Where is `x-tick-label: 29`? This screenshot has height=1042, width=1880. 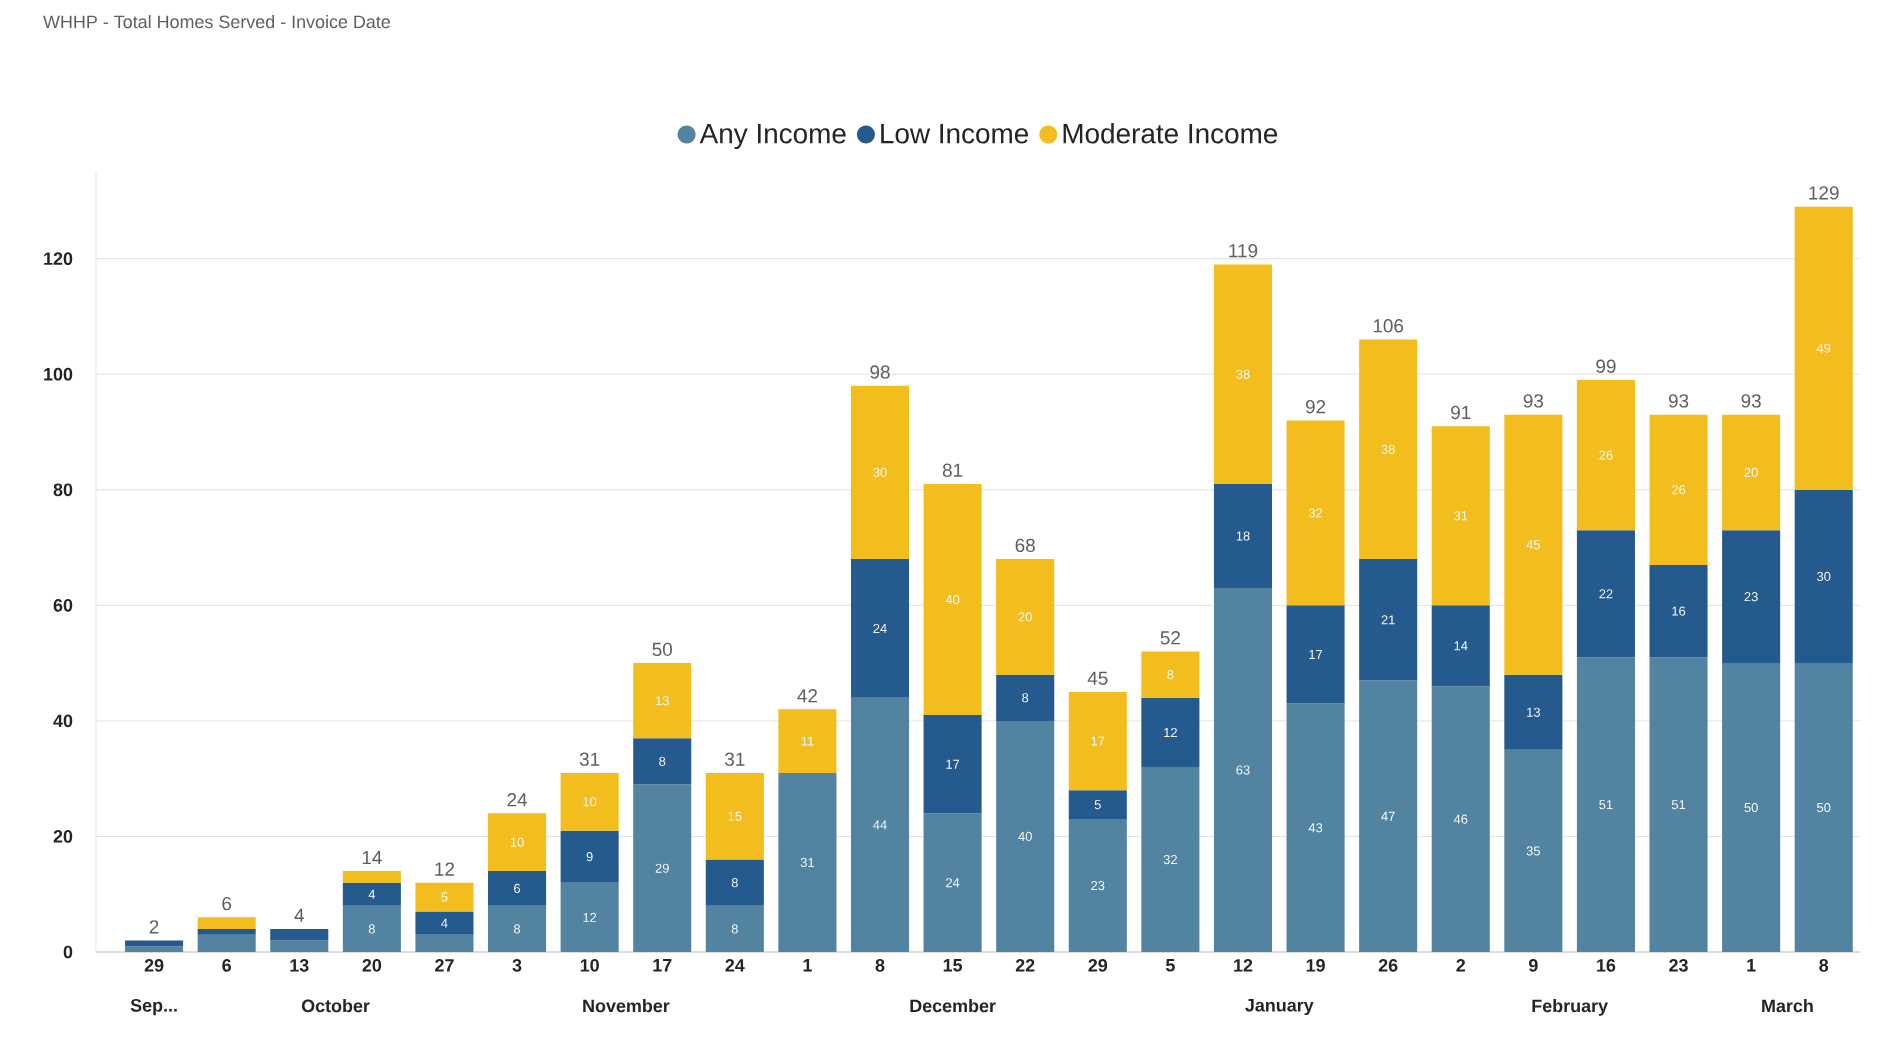 x-tick-label: 29 is located at coordinates (1098, 965).